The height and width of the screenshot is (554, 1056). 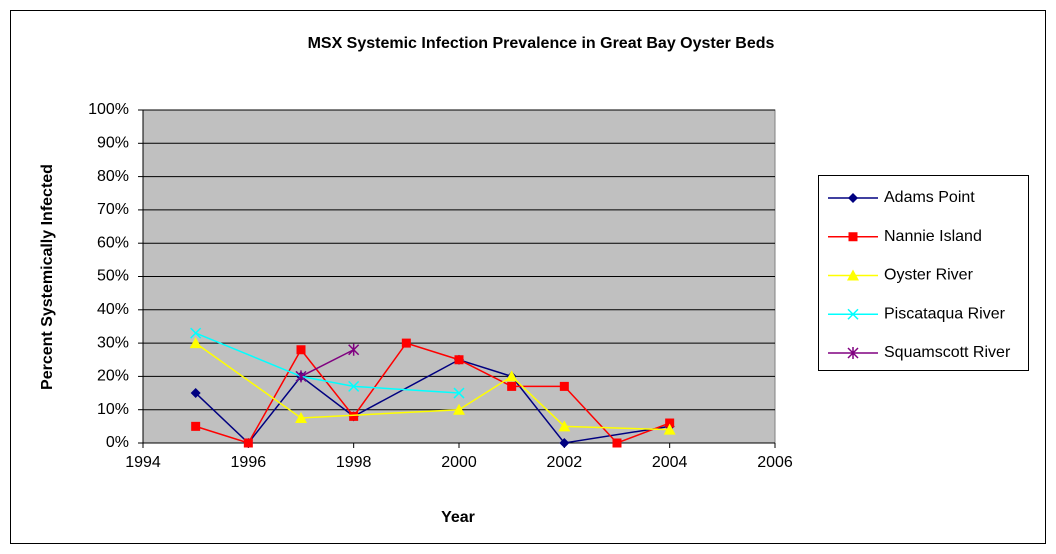 I want to click on y-tick-label: 100%, so click(x=108, y=109).